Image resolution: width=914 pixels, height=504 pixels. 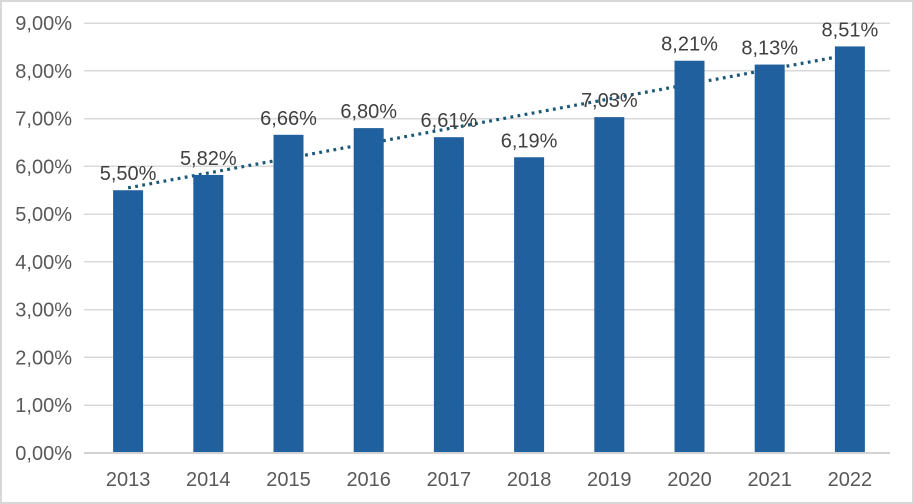 I want to click on bar-data-label: 8,13%, so click(x=769, y=49).